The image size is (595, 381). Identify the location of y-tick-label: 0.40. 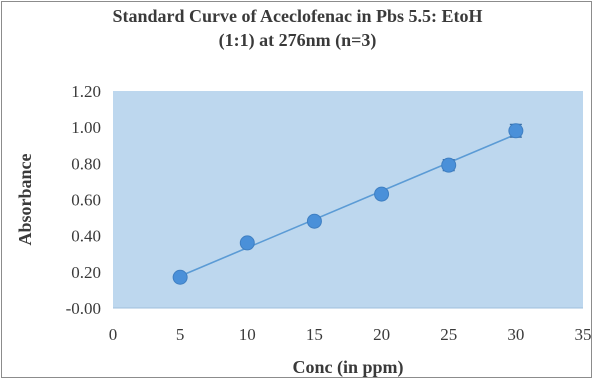
(86, 236).